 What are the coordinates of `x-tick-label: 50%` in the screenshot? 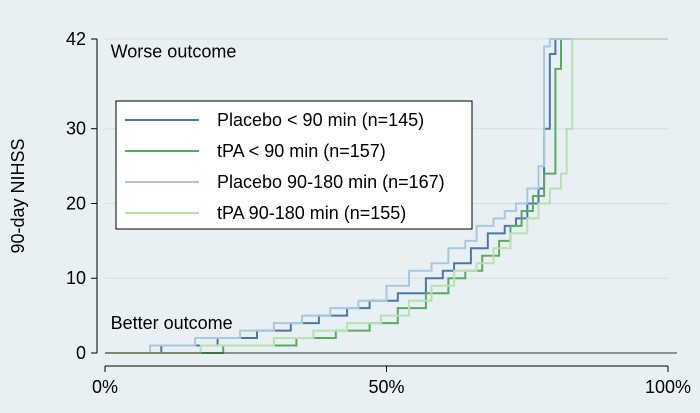 It's located at (386, 387).